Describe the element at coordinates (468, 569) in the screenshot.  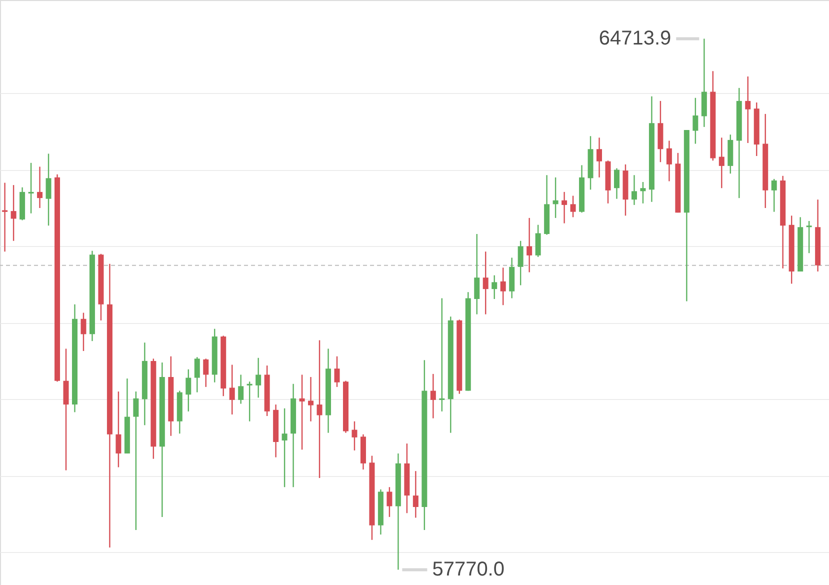
I see `annotation: 57770.0` at that location.